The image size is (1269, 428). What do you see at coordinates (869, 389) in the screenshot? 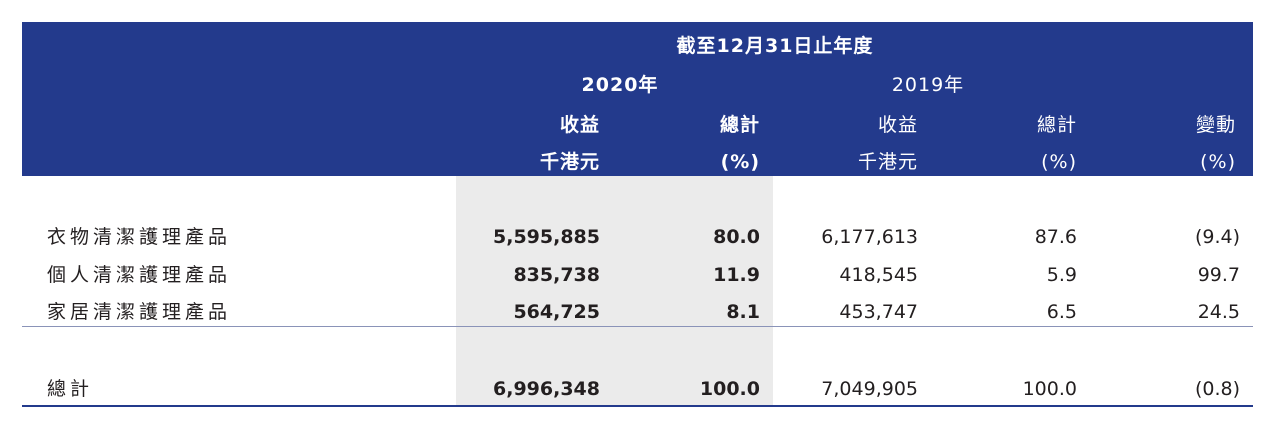
I see `total-revenue-2019: 7,049,905` at bounding box center [869, 389].